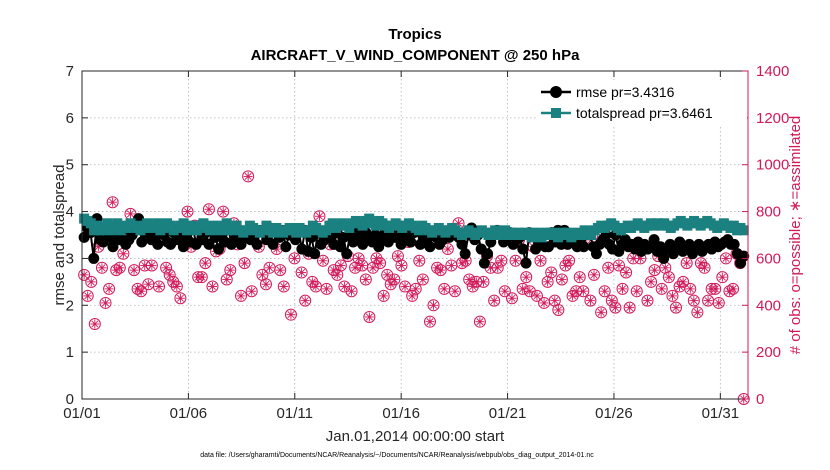 The height and width of the screenshot is (470, 830). What do you see at coordinates (414, 228) in the screenshot?
I see `totalspread-series` at bounding box center [414, 228].